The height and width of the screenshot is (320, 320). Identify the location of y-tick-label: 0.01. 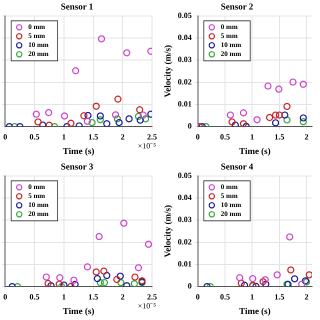
(185, 264).